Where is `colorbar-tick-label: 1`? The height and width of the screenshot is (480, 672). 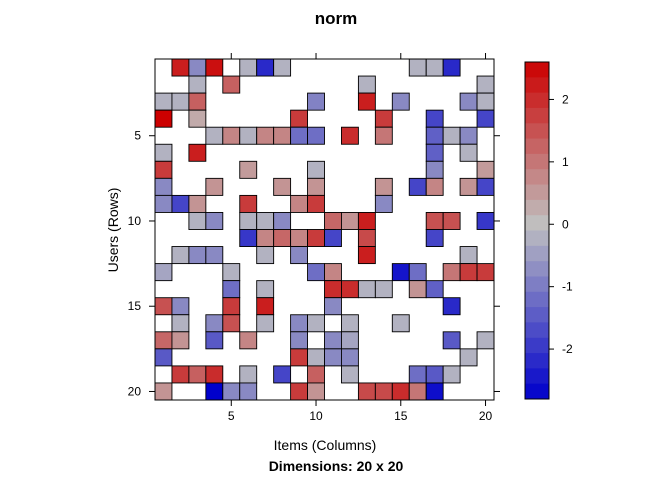 colorbar-tick-label: 1 is located at coordinates (565, 162).